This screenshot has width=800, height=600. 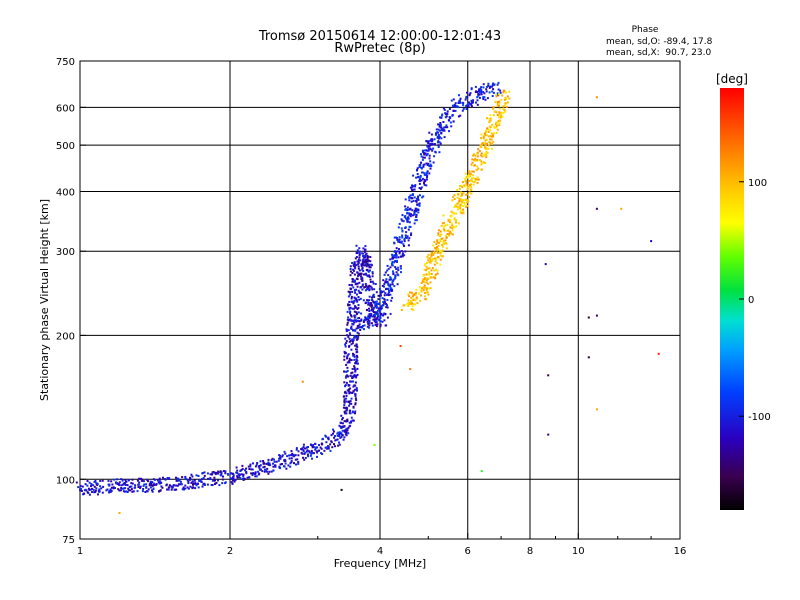 What do you see at coordinates (680, 551) in the screenshot?
I see `x-tick-label: 16` at bounding box center [680, 551].